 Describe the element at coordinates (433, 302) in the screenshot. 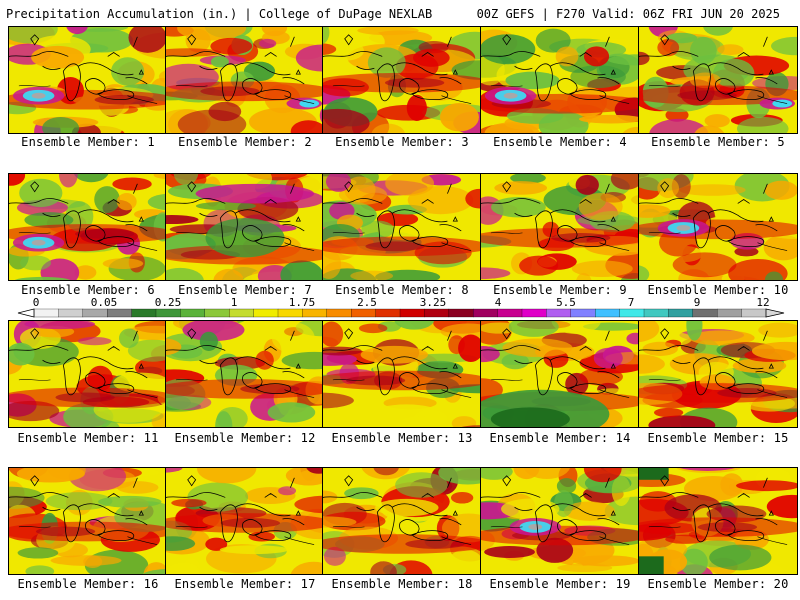

I see `colorbar-tick-label: 3.25` at that location.